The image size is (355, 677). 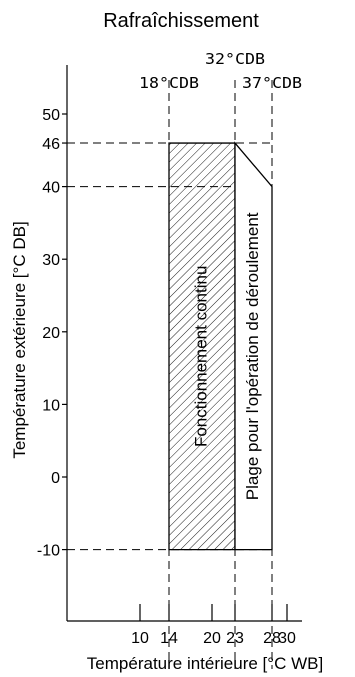 I want to click on y-tick-label: 30, so click(x=51, y=260).